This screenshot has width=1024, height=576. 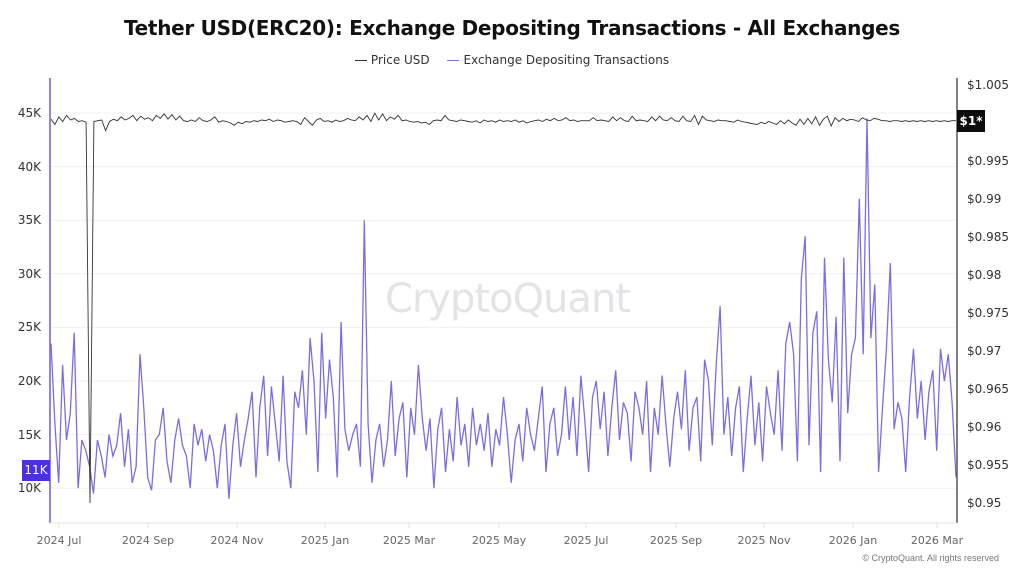 What do you see at coordinates (566, 60) in the screenshot?
I see `legend-label-transactions: Exchange Depositing Transactions` at bounding box center [566, 60].